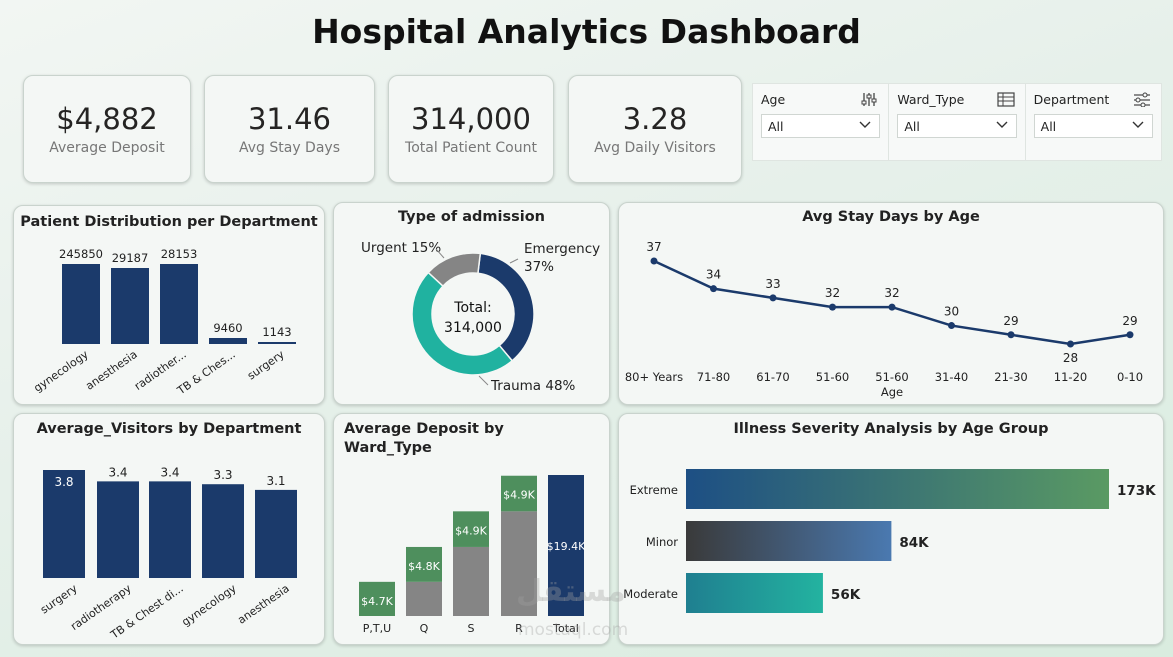 This screenshot has width=1173, height=657. Describe the element at coordinates (773, 99) in the screenshot. I see `slicer-label: Age` at that location.